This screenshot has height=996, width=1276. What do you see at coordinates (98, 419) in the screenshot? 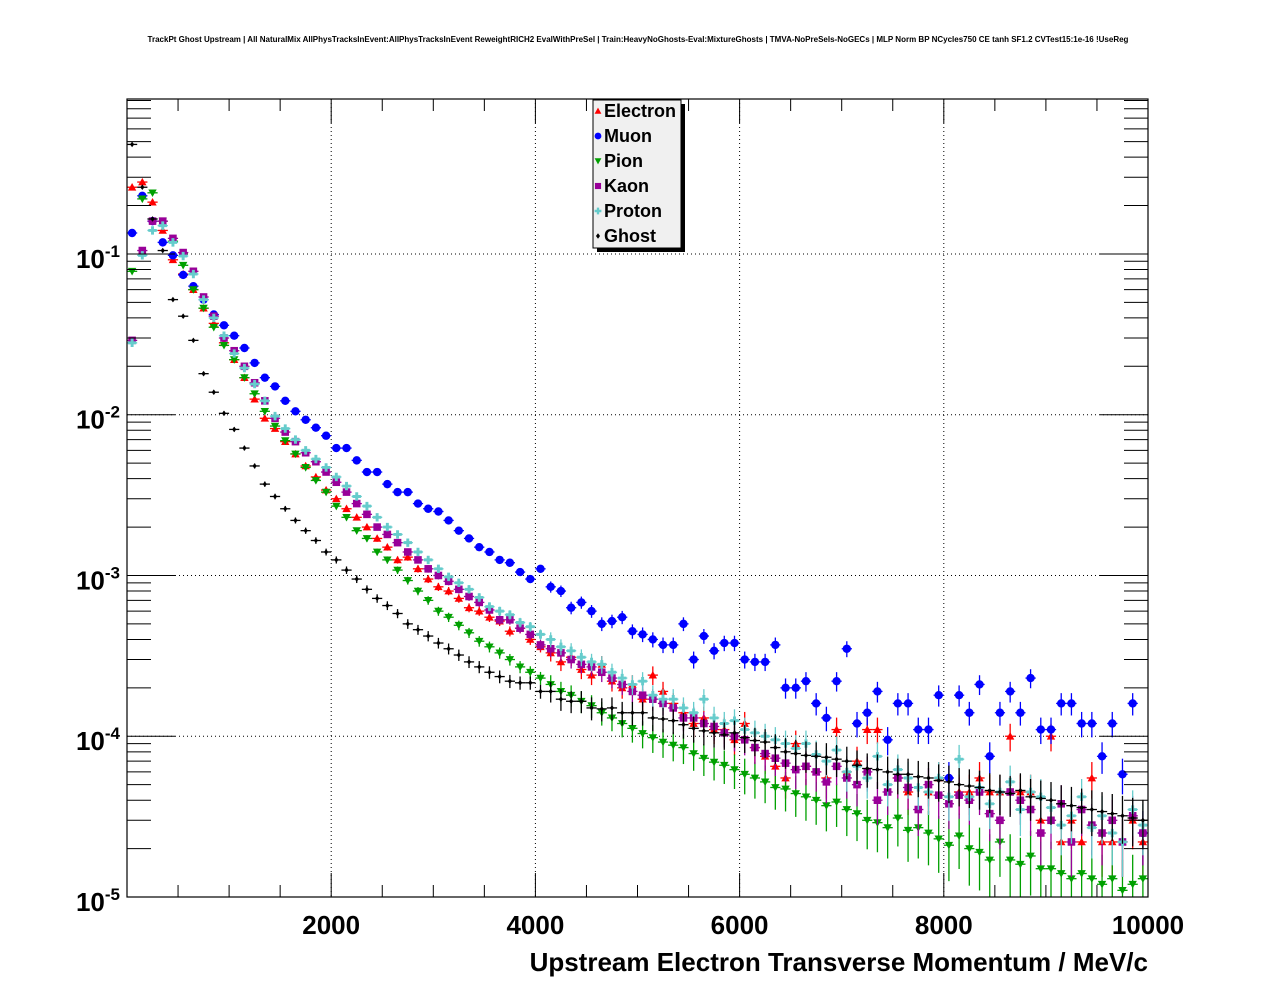
I see `y-tick-label-1e-2: 10-2` at bounding box center [98, 419].